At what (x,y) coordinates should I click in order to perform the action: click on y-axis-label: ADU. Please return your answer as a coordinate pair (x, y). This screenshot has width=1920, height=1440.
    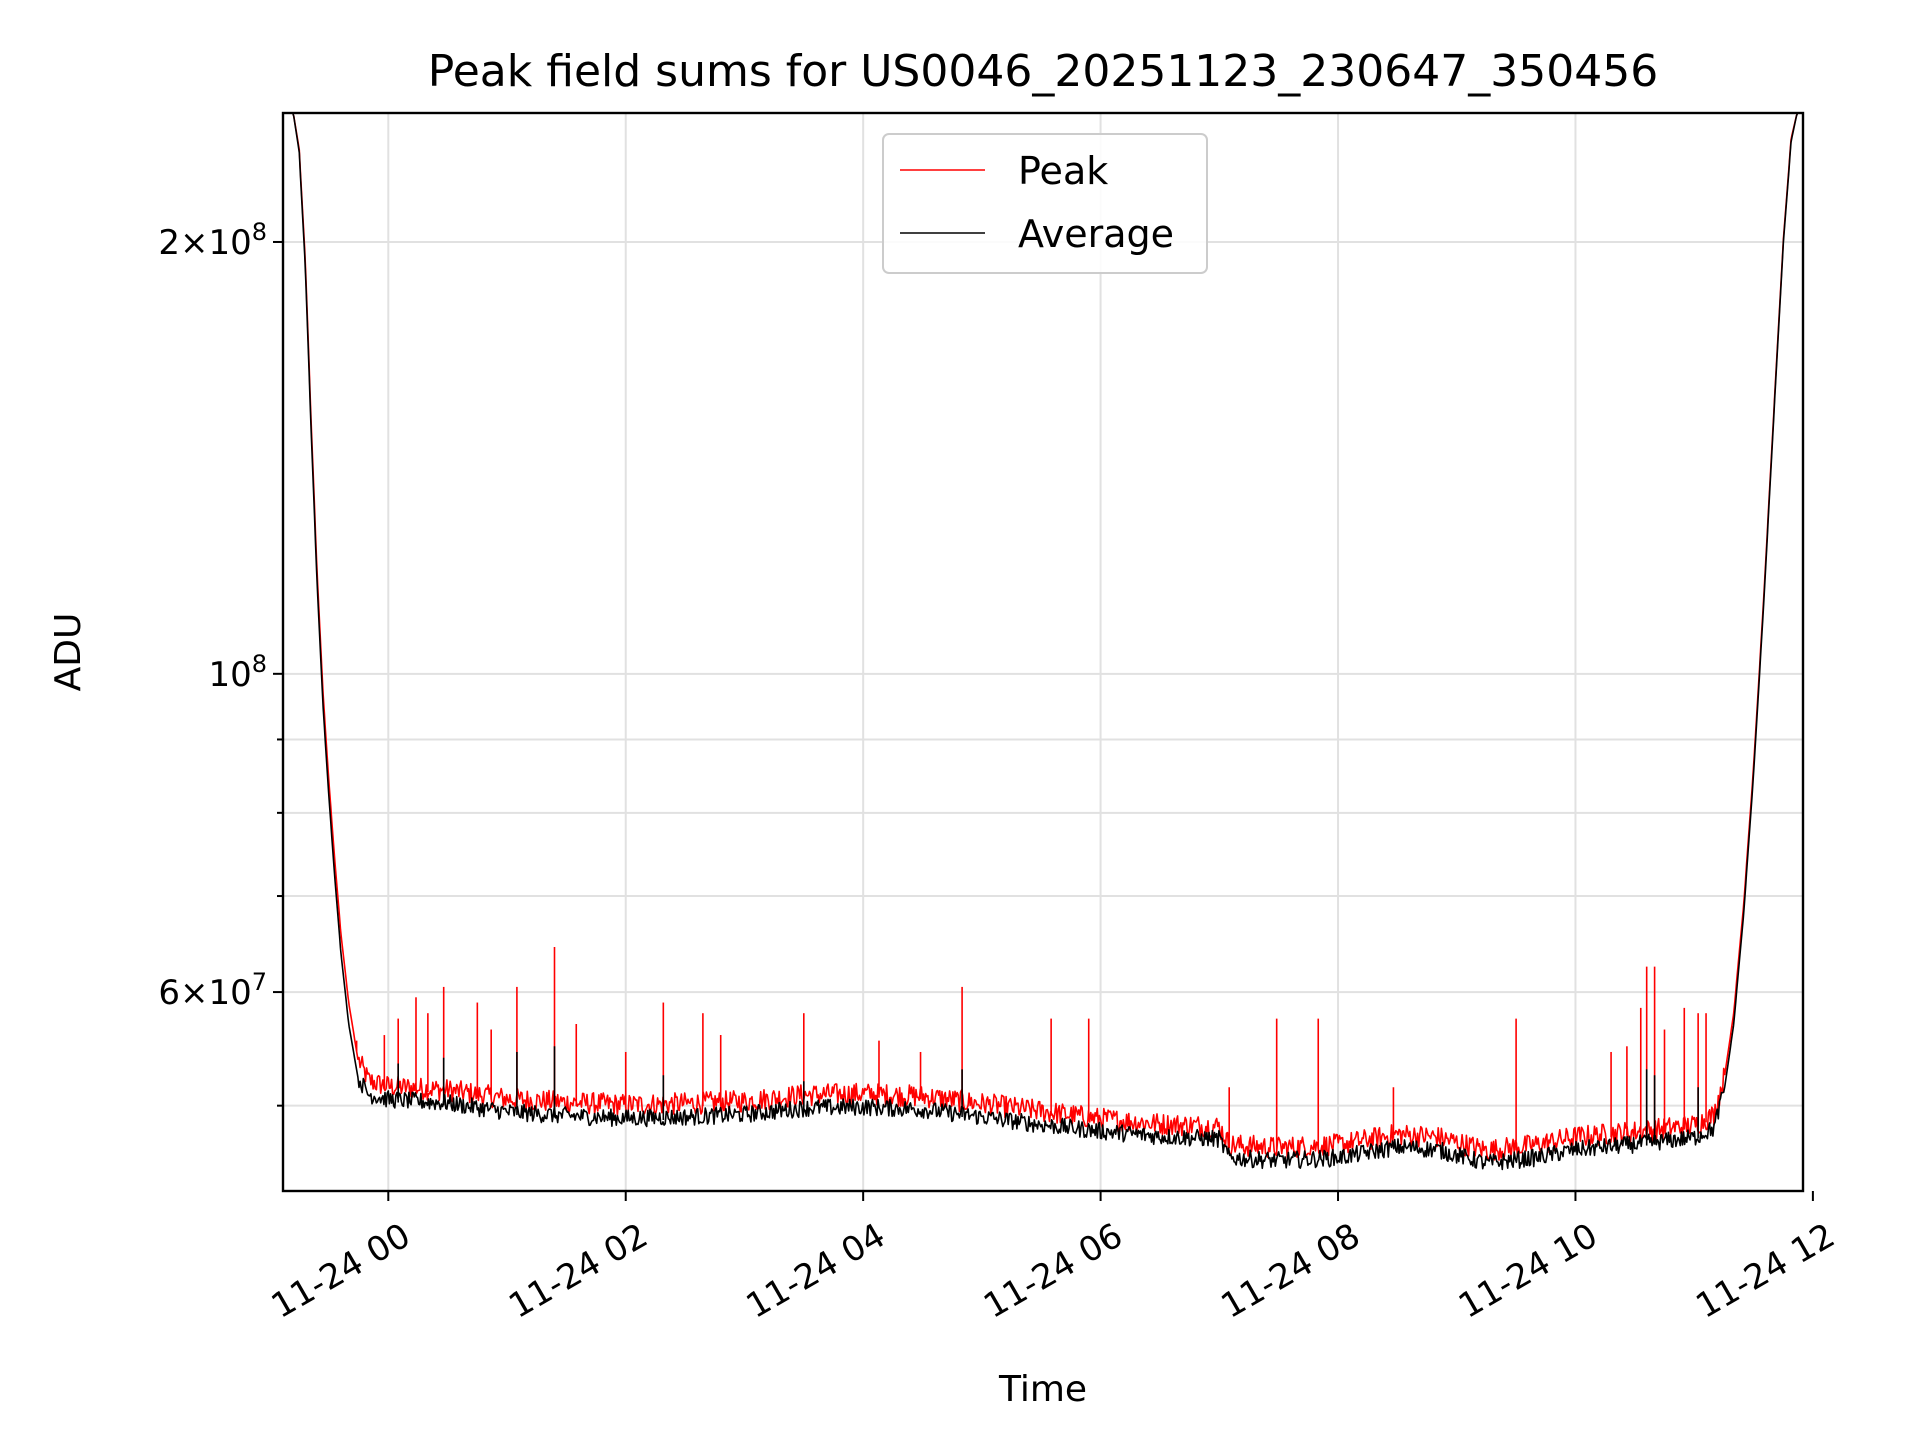
    Looking at the image, I should click on (68, 652).